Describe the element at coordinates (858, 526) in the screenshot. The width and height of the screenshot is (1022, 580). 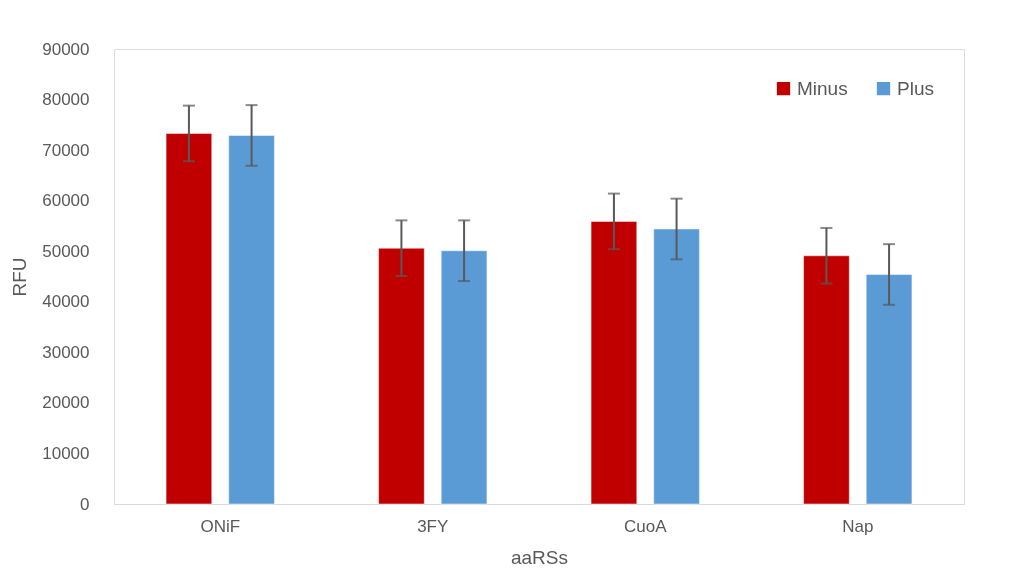
I see `x-tick-label: Nap` at that location.